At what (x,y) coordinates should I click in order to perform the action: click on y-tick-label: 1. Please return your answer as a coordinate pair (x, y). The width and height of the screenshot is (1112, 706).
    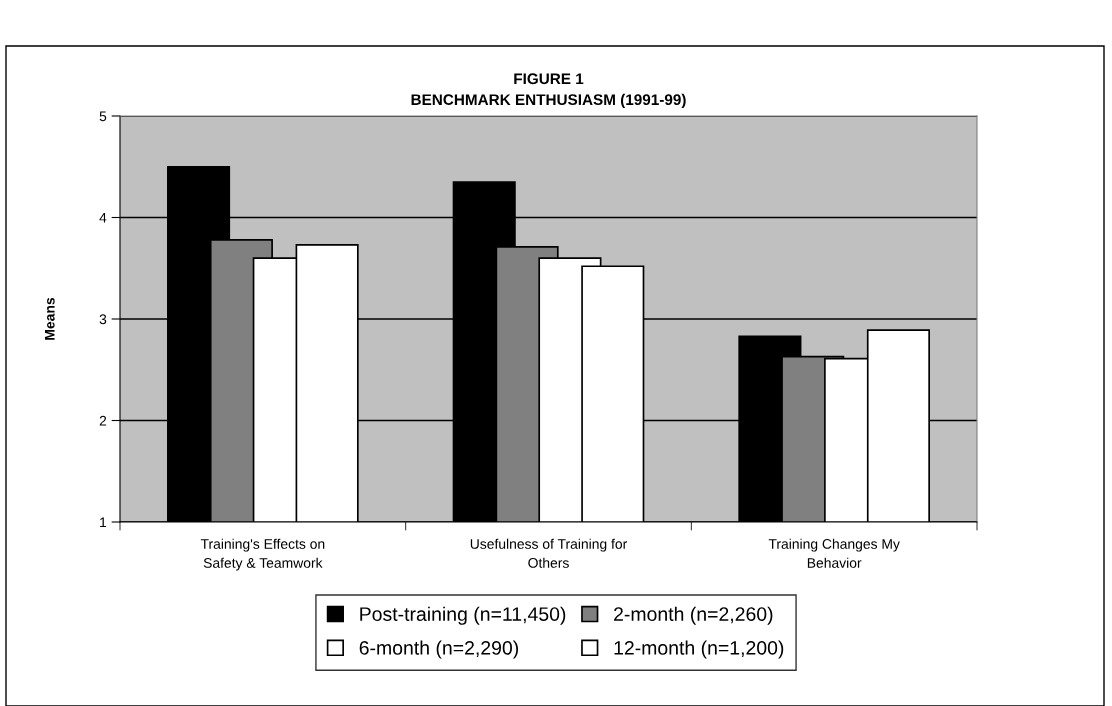
    Looking at the image, I should click on (103, 522).